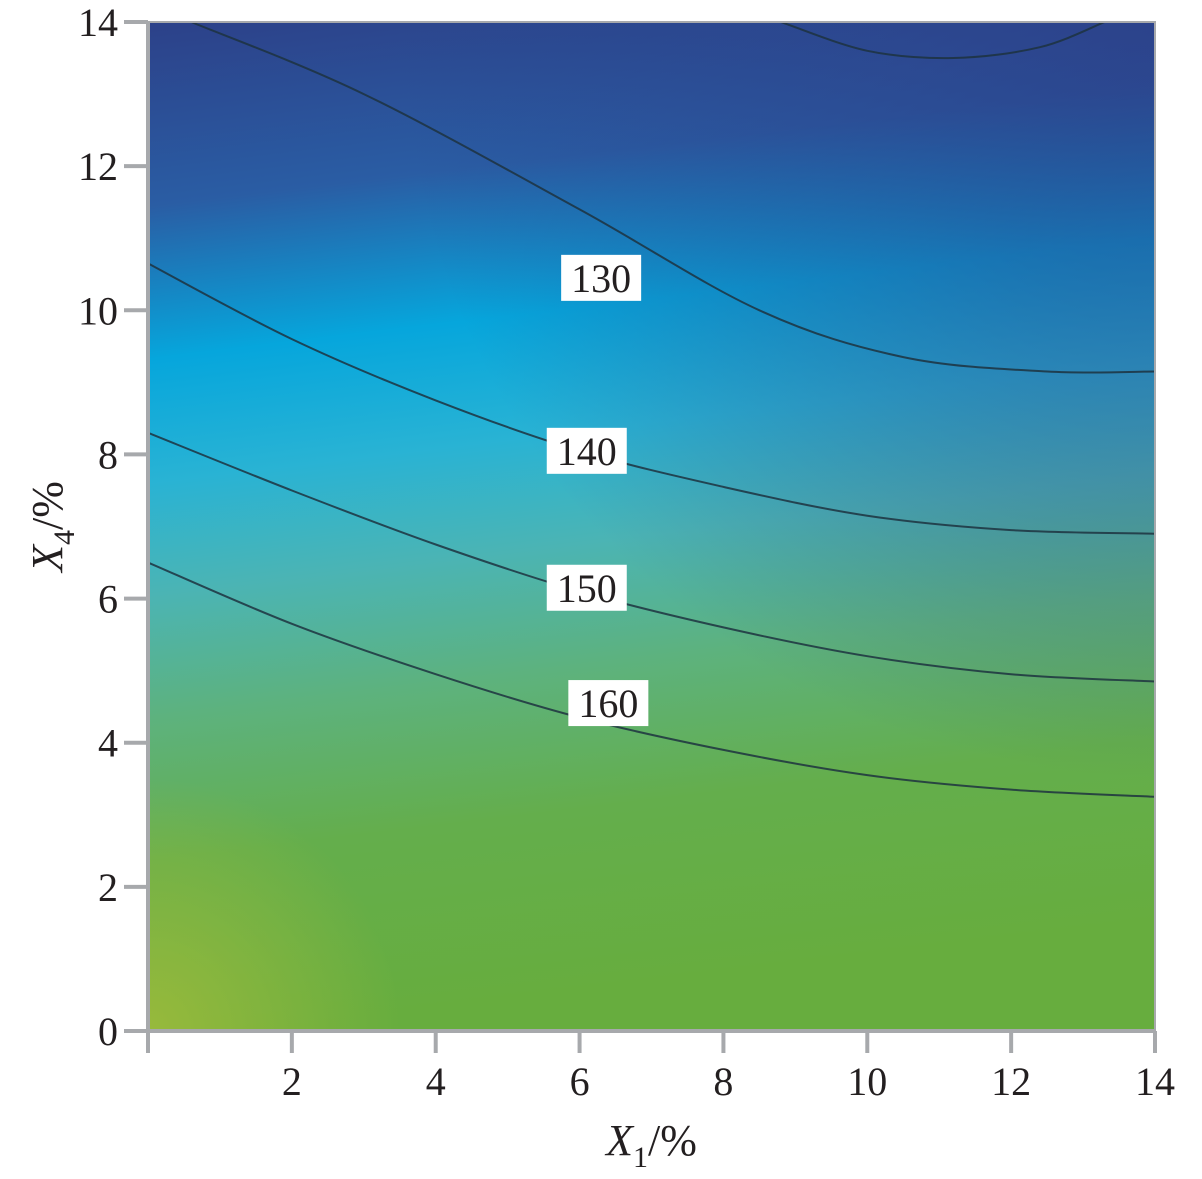  I want to click on y-tick-label-0: 0, so click(108, 1031).